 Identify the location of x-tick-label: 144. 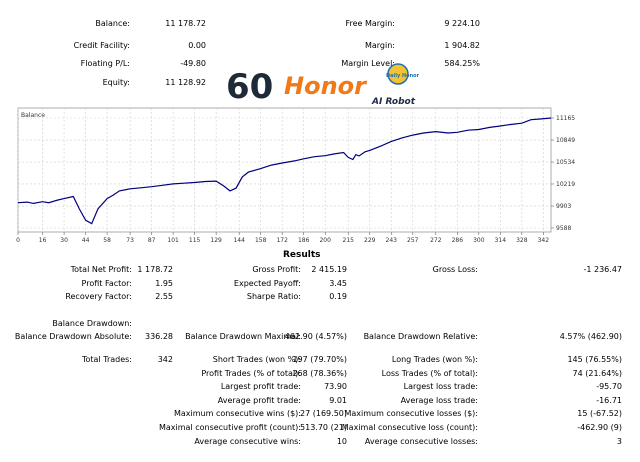
(239, 240).